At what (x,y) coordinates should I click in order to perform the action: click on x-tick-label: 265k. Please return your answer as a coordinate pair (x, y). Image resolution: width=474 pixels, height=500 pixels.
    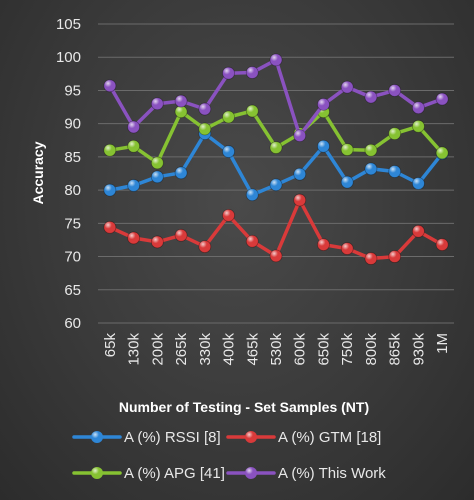
    Looking at the image, I should click on (181, 349).